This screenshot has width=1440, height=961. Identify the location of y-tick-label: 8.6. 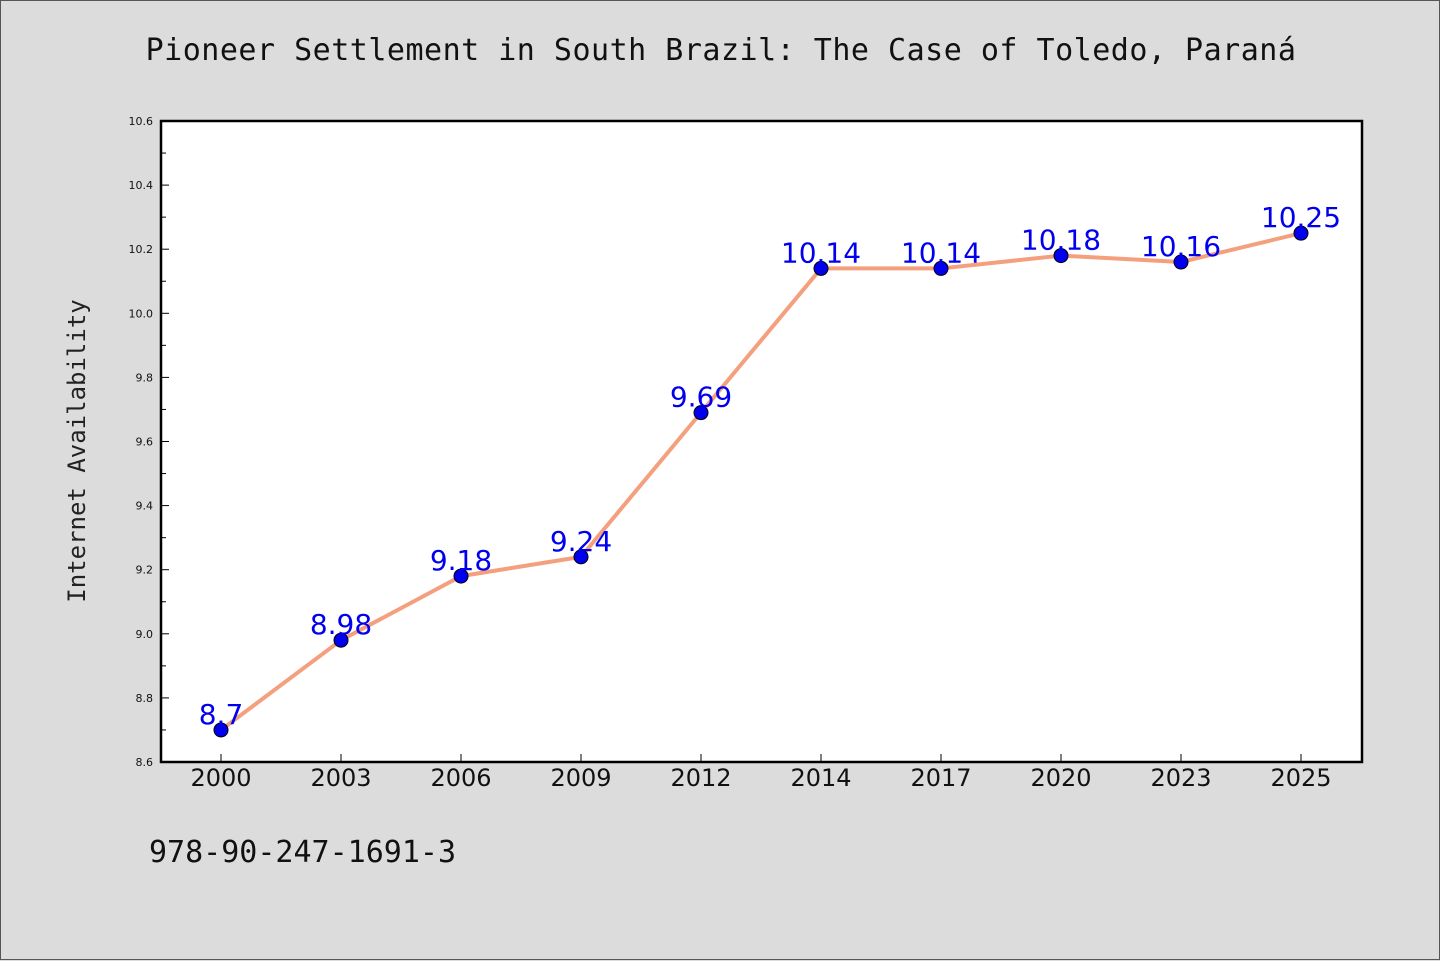
(145, 762).